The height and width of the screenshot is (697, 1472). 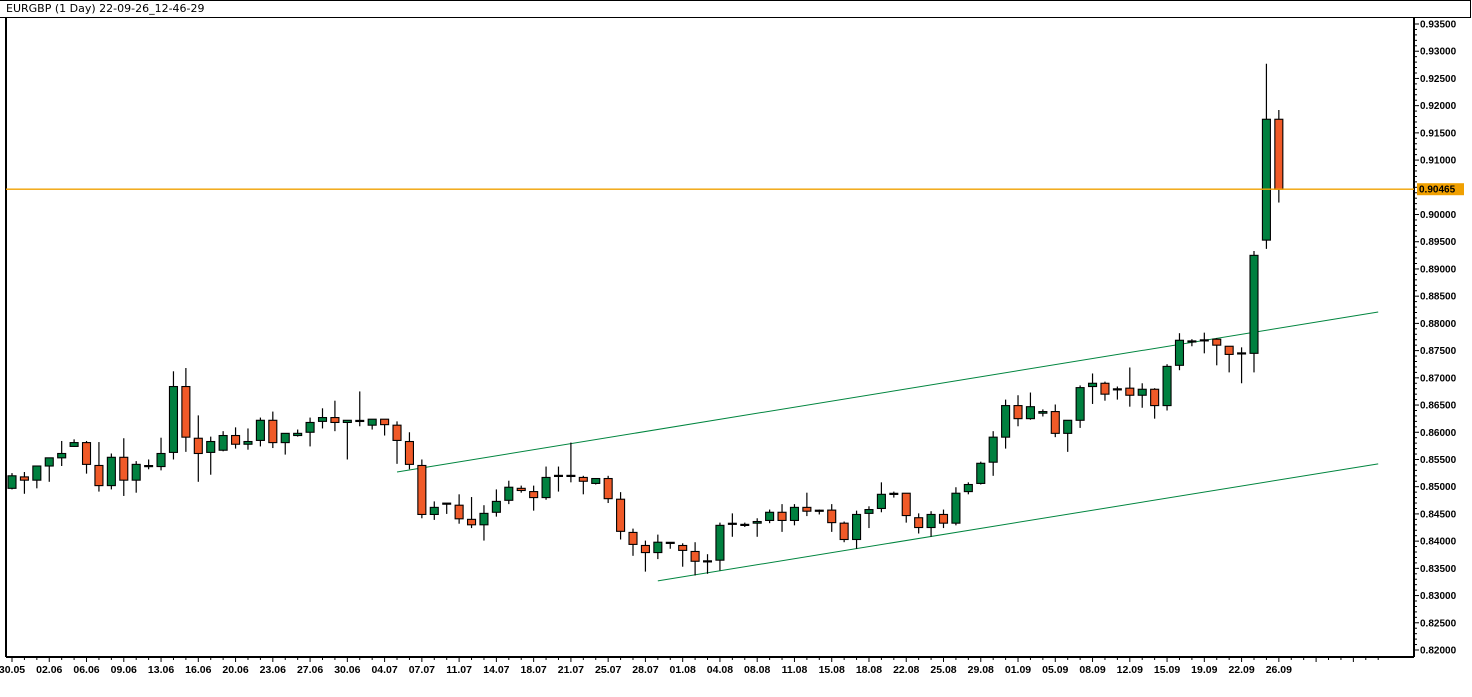 I want to click on y-tick-label: 0.89500, so click(x=1438, y=242).